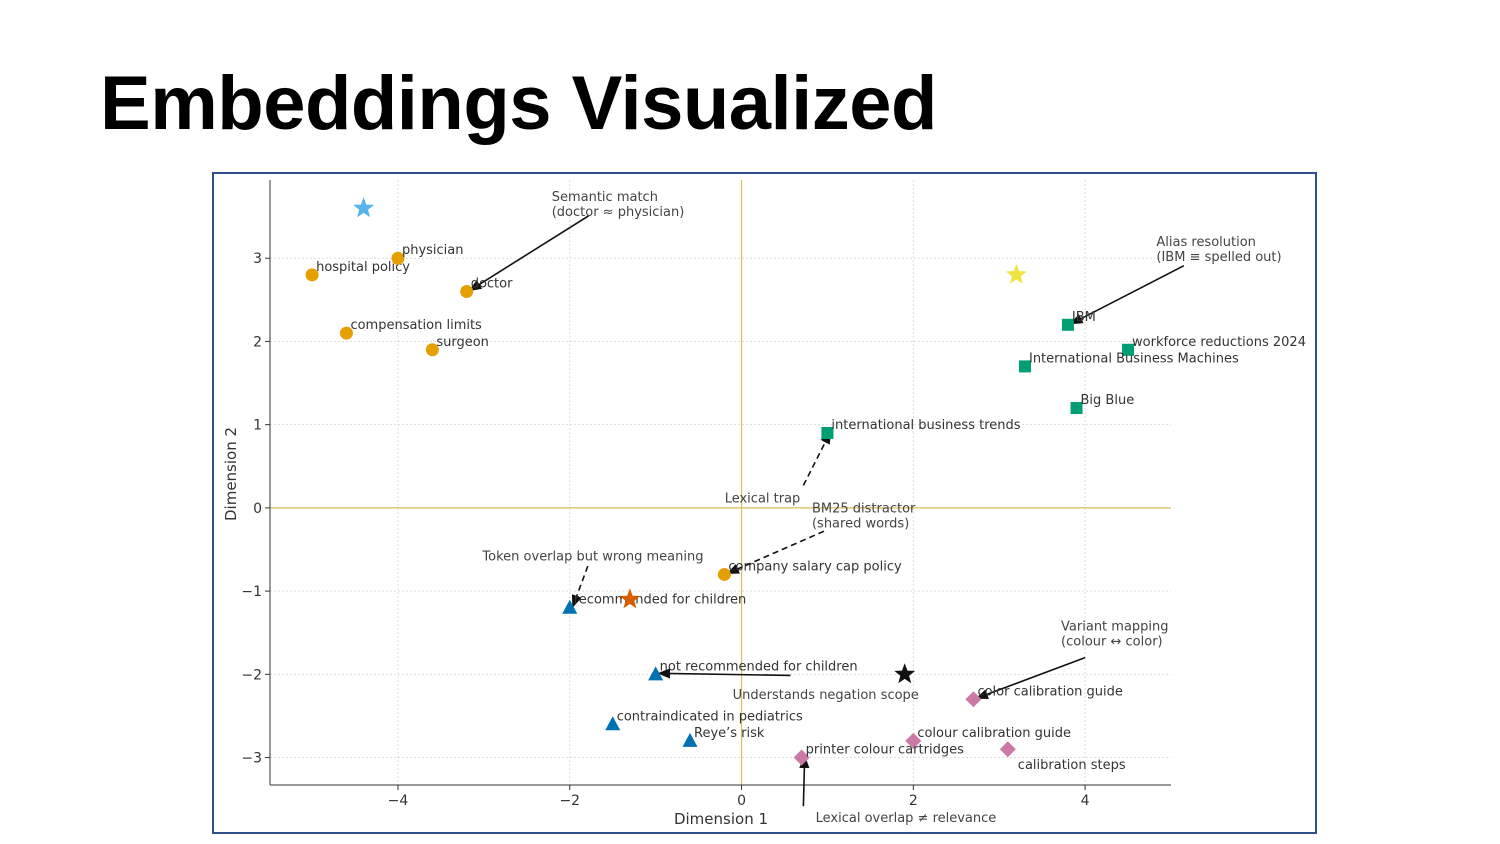 The image size is (1500, 844). I want to click on annotation-text: Alias resolution, so click(1206, 242).